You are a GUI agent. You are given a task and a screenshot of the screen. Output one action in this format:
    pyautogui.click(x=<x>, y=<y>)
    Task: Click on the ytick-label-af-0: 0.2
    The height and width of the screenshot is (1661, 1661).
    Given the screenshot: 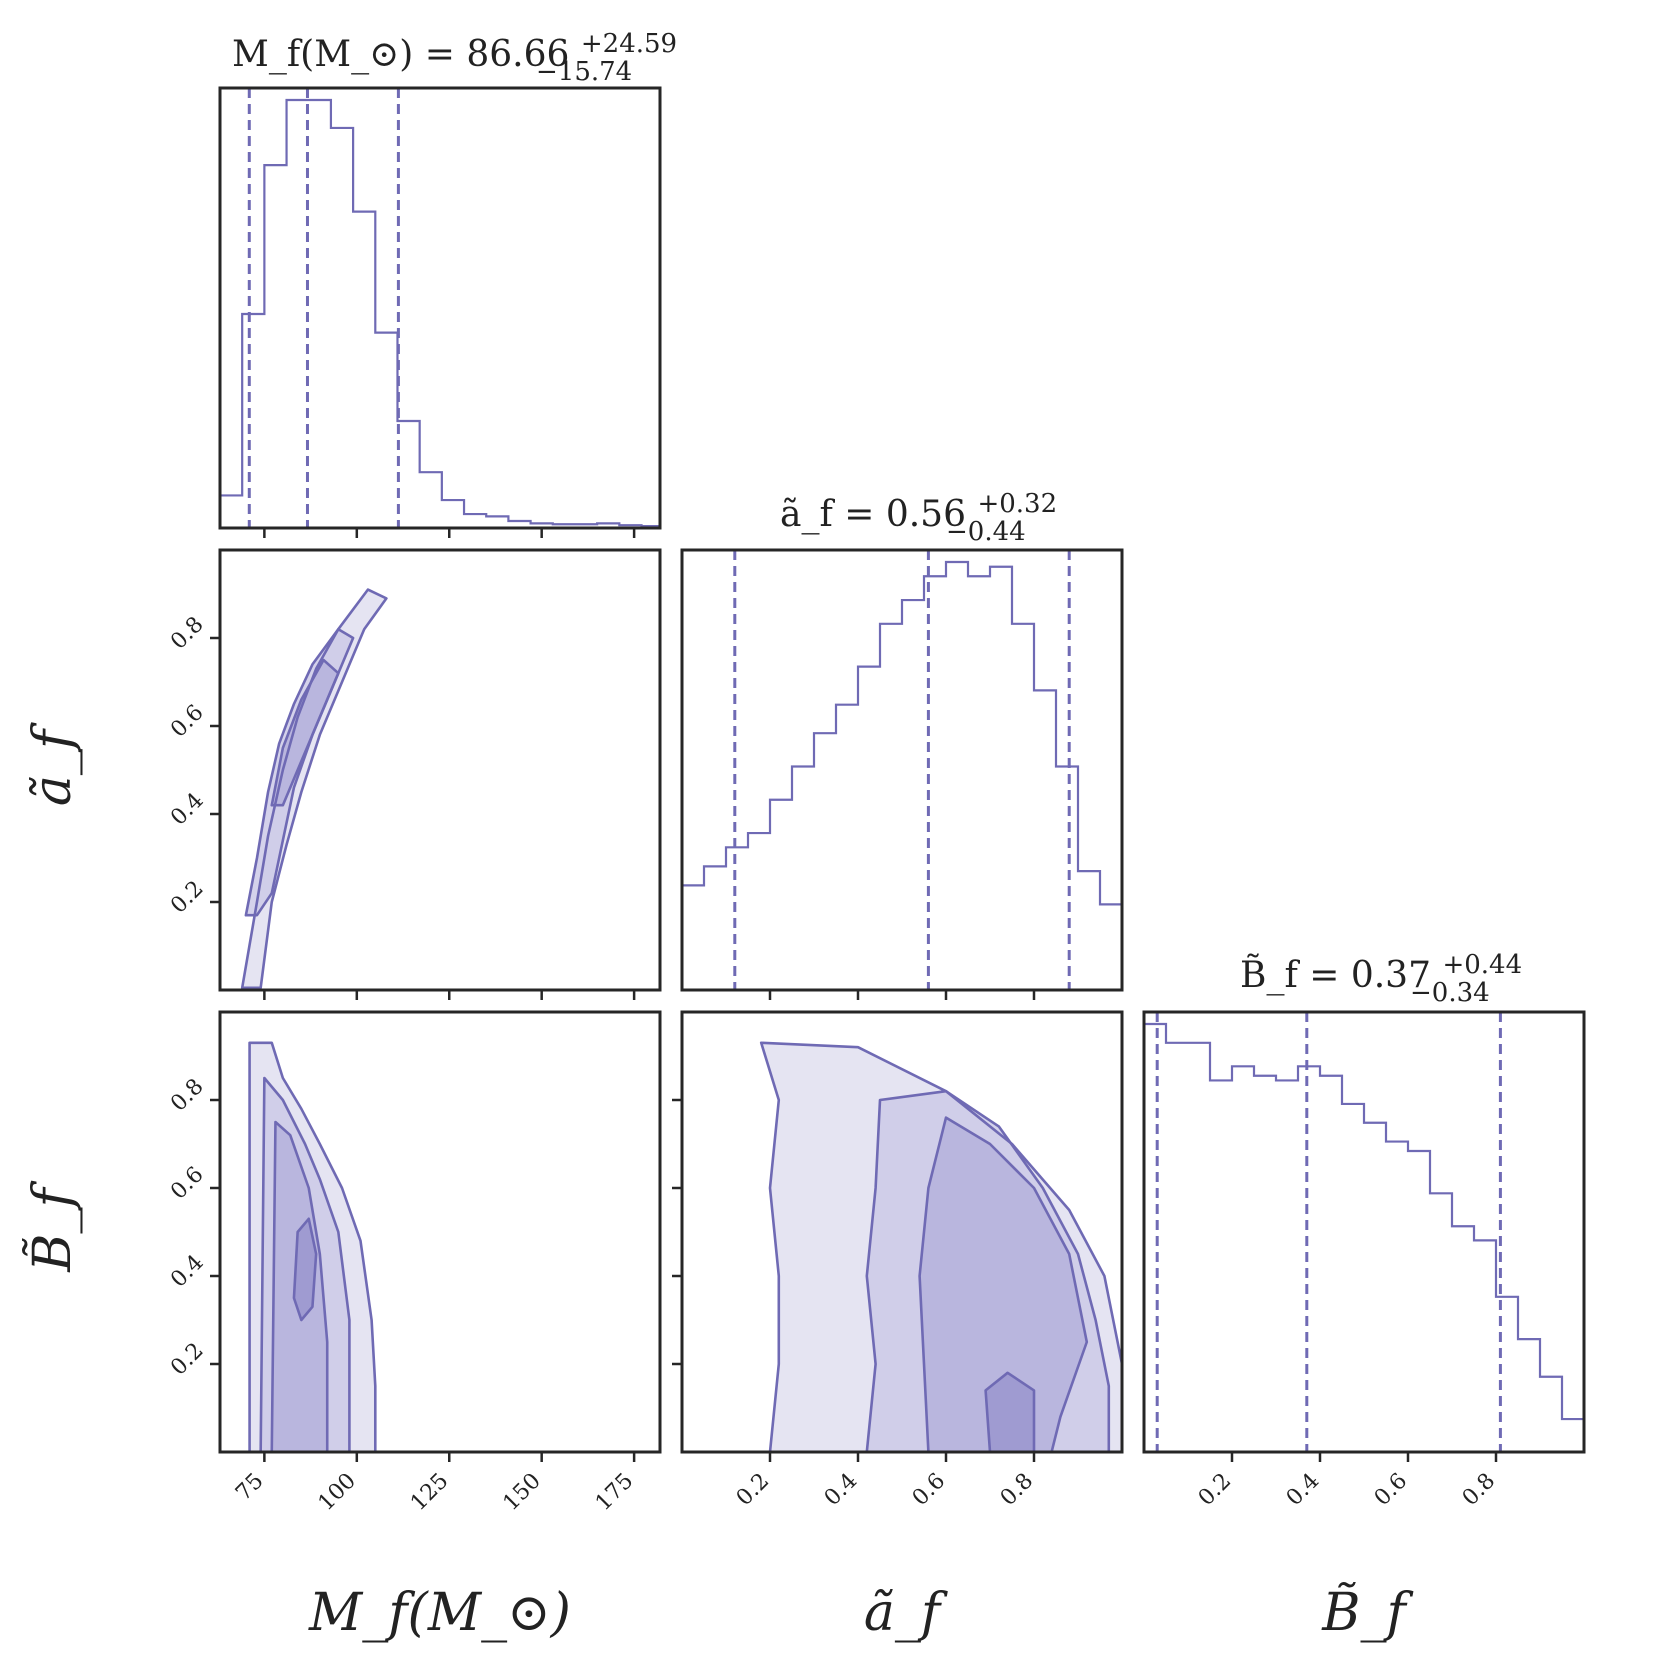 What is the action you would take?
    pyautogui.click(x=187, y=897)
    